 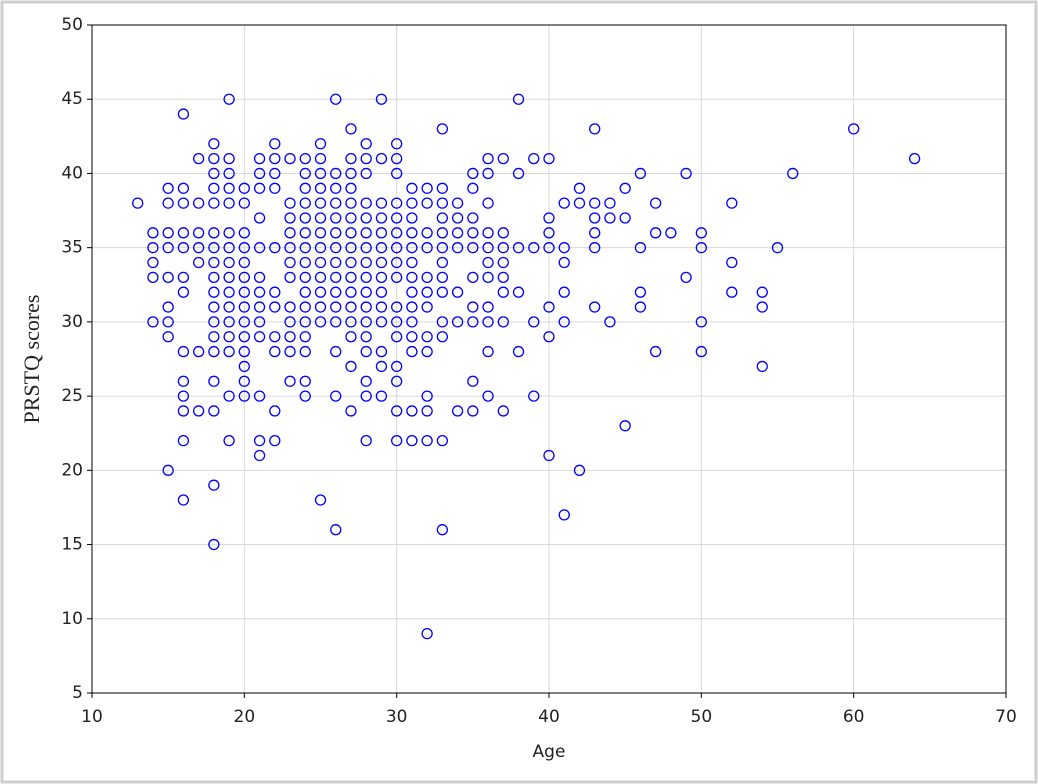 I want to click on y-tick-label: 10, so click(x=72, y=619).